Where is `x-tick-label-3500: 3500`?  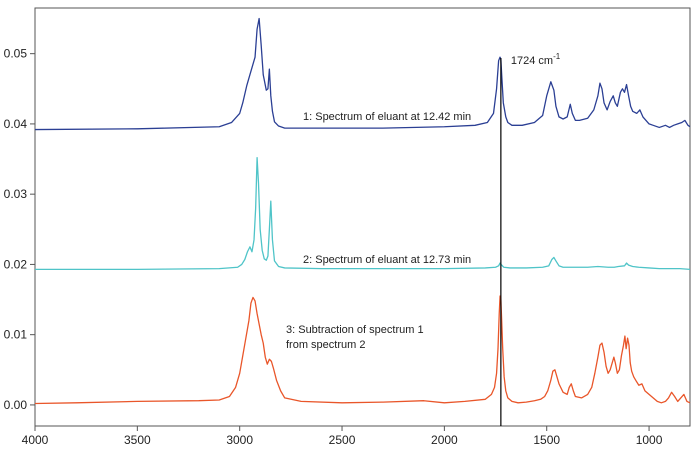 x-tick-label-3500: 3500 is located at coordinates (137, 440).